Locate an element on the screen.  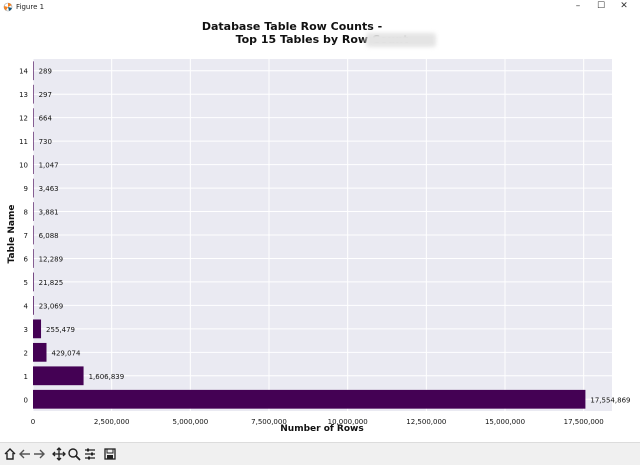
x-tick-label: 2,500,000 is located at coordinates (112, 422).